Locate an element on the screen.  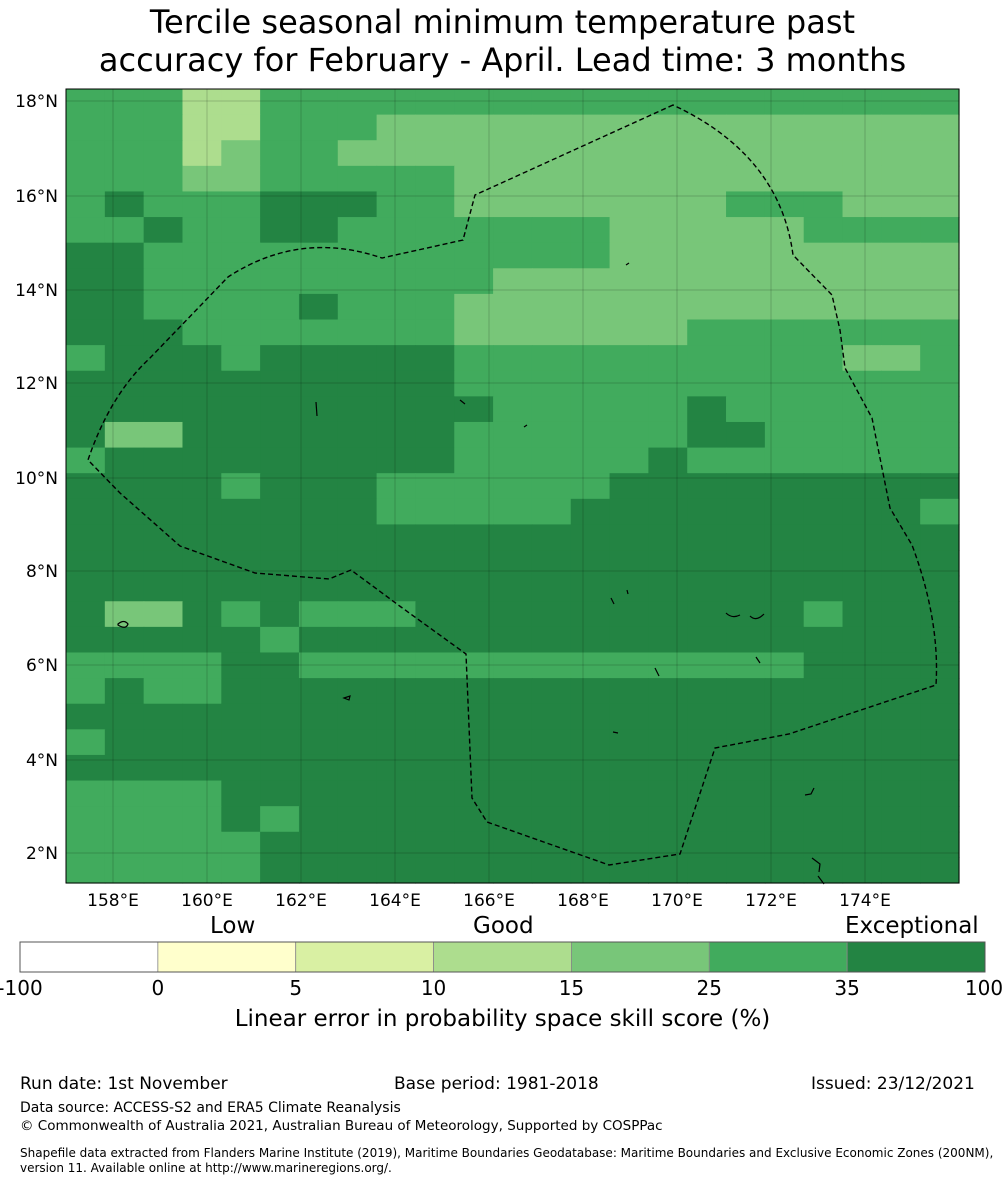
latitude-labels: 18°N 16°N 14°N 12°N 10°N 8°N 6°N 4°N 2°N is located at coordinates (36, 478).